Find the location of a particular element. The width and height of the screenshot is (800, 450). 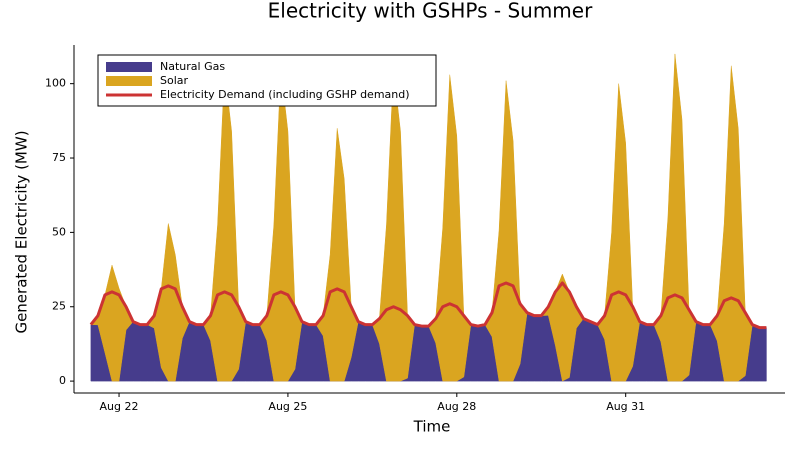

y-tick-label: 100 is located at coordinates (55, 83).